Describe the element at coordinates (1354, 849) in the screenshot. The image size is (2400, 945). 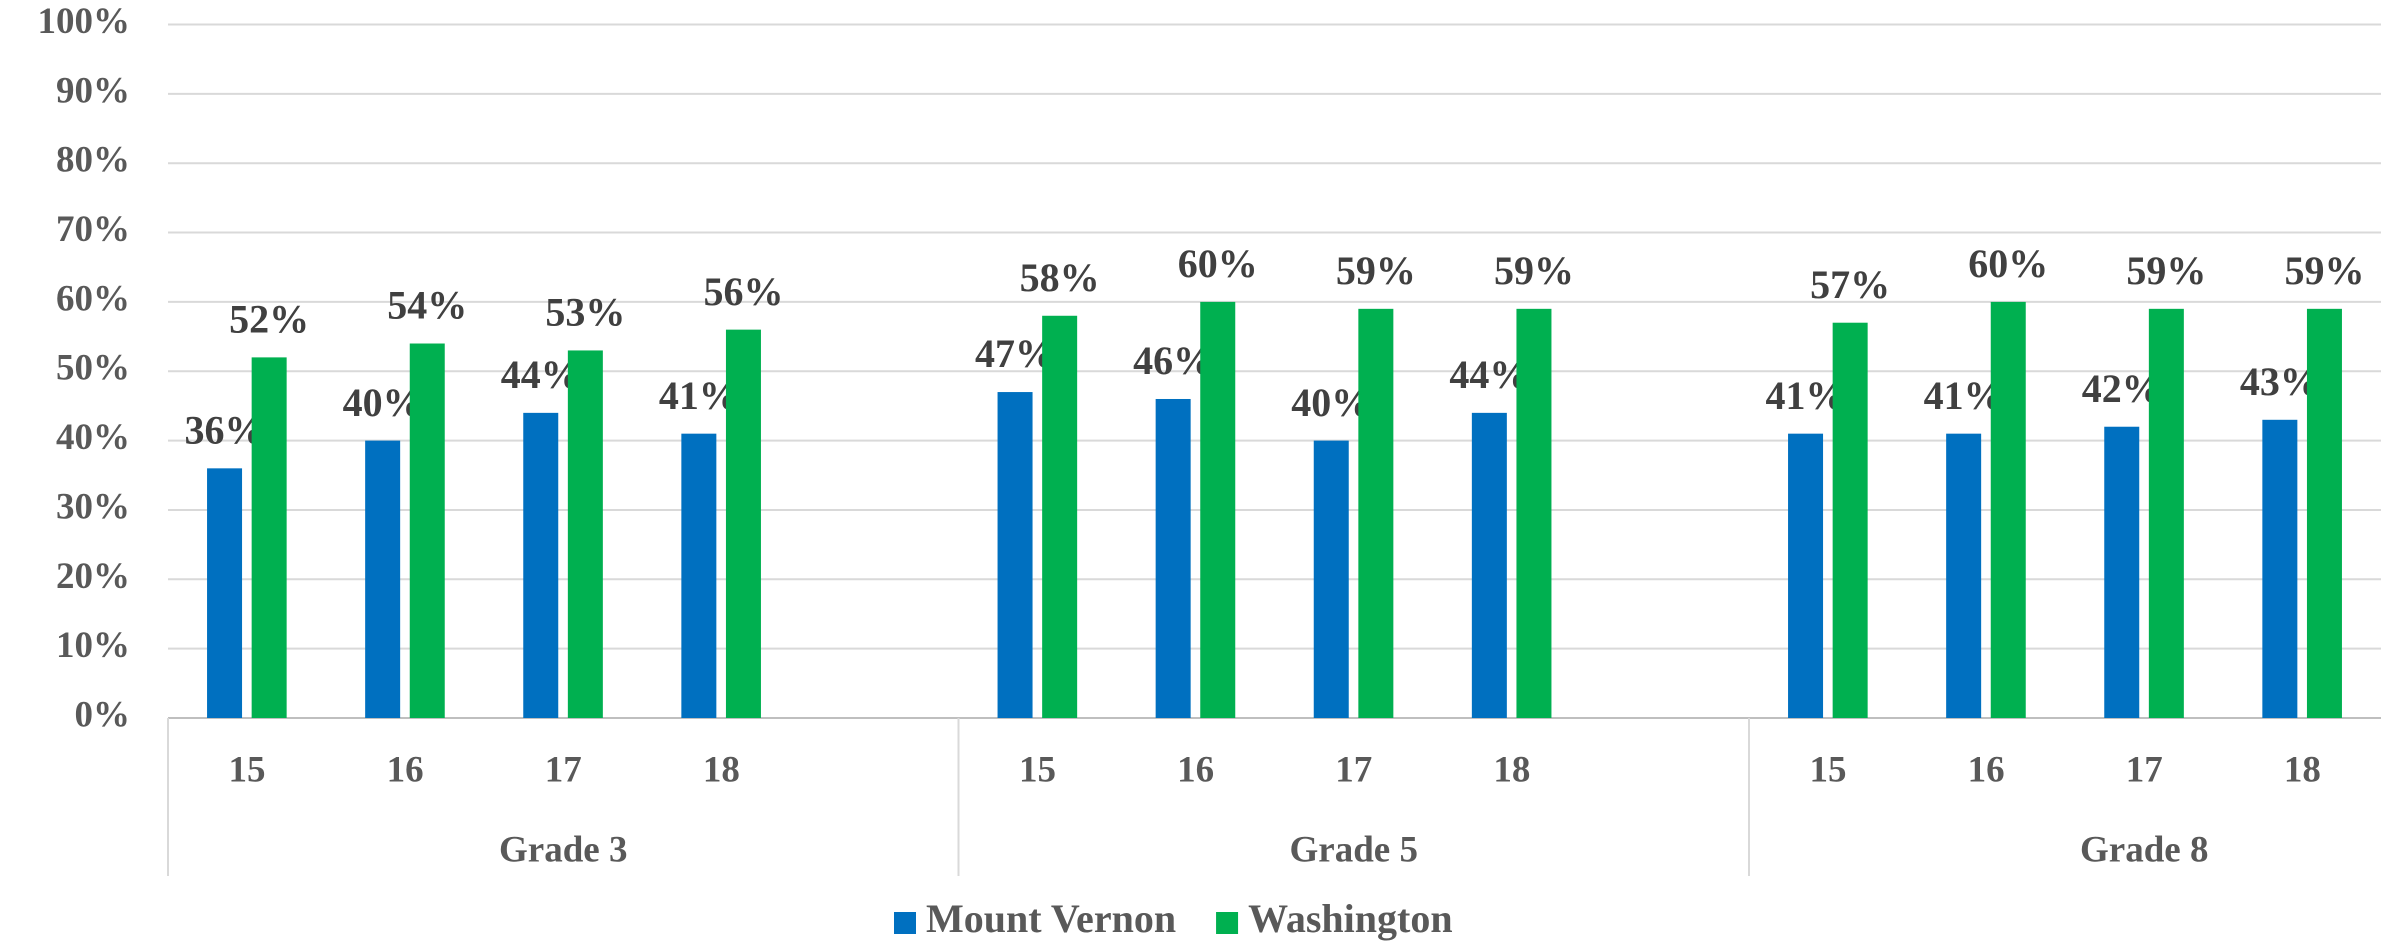
I see `group-label: Grade 5` at that location.